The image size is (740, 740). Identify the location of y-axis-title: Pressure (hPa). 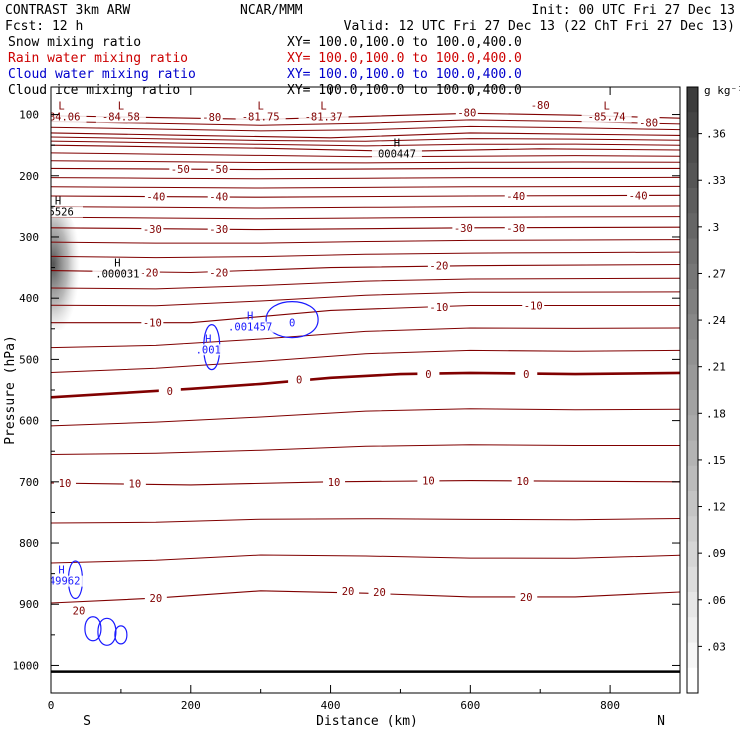
(10, 390).